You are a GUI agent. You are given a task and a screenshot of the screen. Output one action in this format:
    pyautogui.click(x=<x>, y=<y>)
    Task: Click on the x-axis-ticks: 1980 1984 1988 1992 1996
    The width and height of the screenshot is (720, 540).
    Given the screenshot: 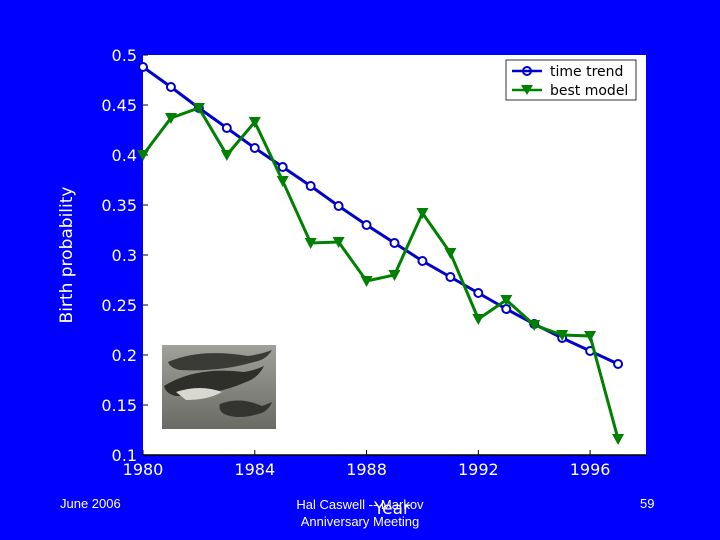 What is the action you would take?
    pyautogui.click(x=367, y=464)
    